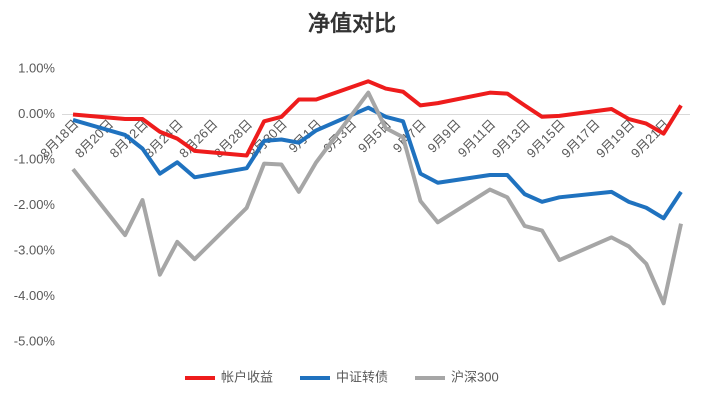  What do you see at coordinates (35, 204) in the screenshot?
I see `y-tick-label: -2.00%` at bounding box center [35, 204].